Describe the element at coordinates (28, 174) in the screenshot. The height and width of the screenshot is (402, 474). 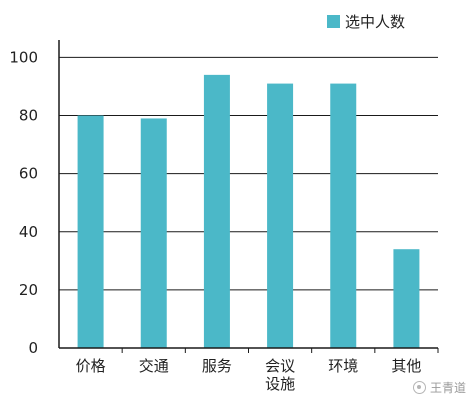
I see `y-tick-label-60: 60` at that location.